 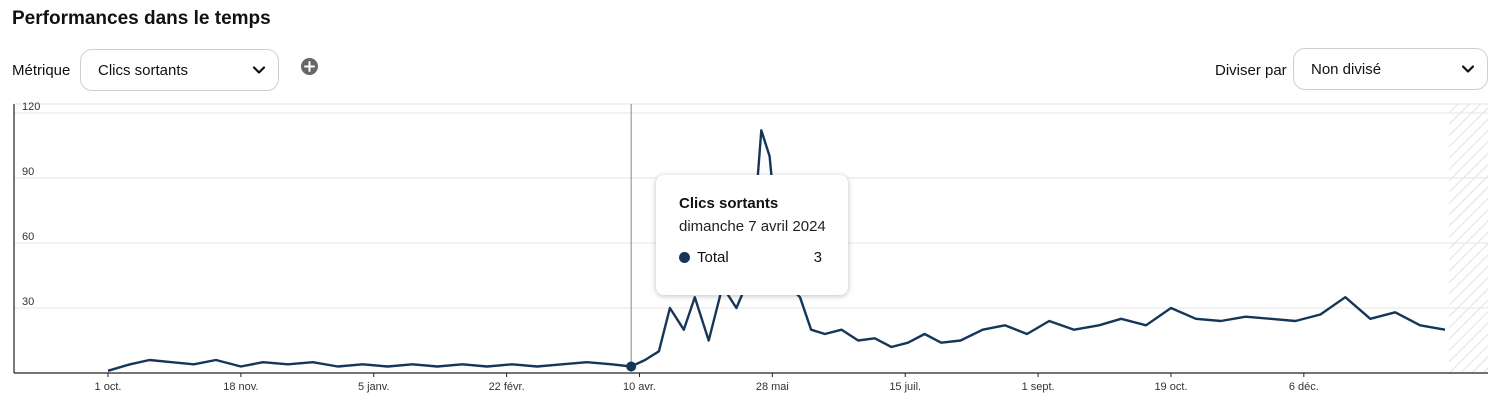 What do you see at coordinates (1170, 387) in the screenshot?
I see `x-tick-label: 19 oct.` at bounding box center [1170, 387].